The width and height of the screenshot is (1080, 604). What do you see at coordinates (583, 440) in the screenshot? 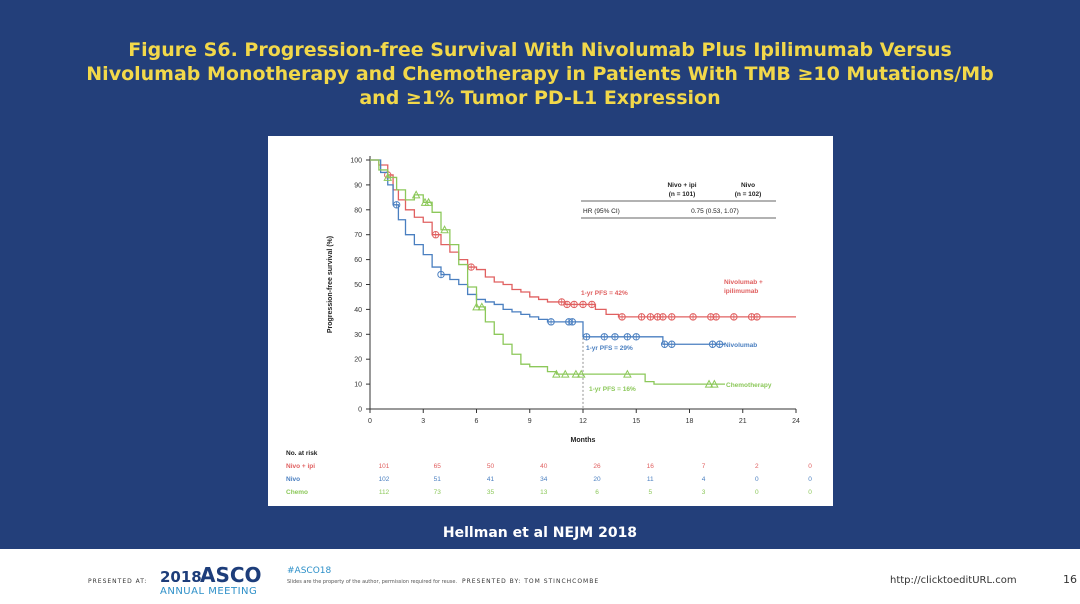
I see `x-axis-title: Months` at bounding box center [583, 440].